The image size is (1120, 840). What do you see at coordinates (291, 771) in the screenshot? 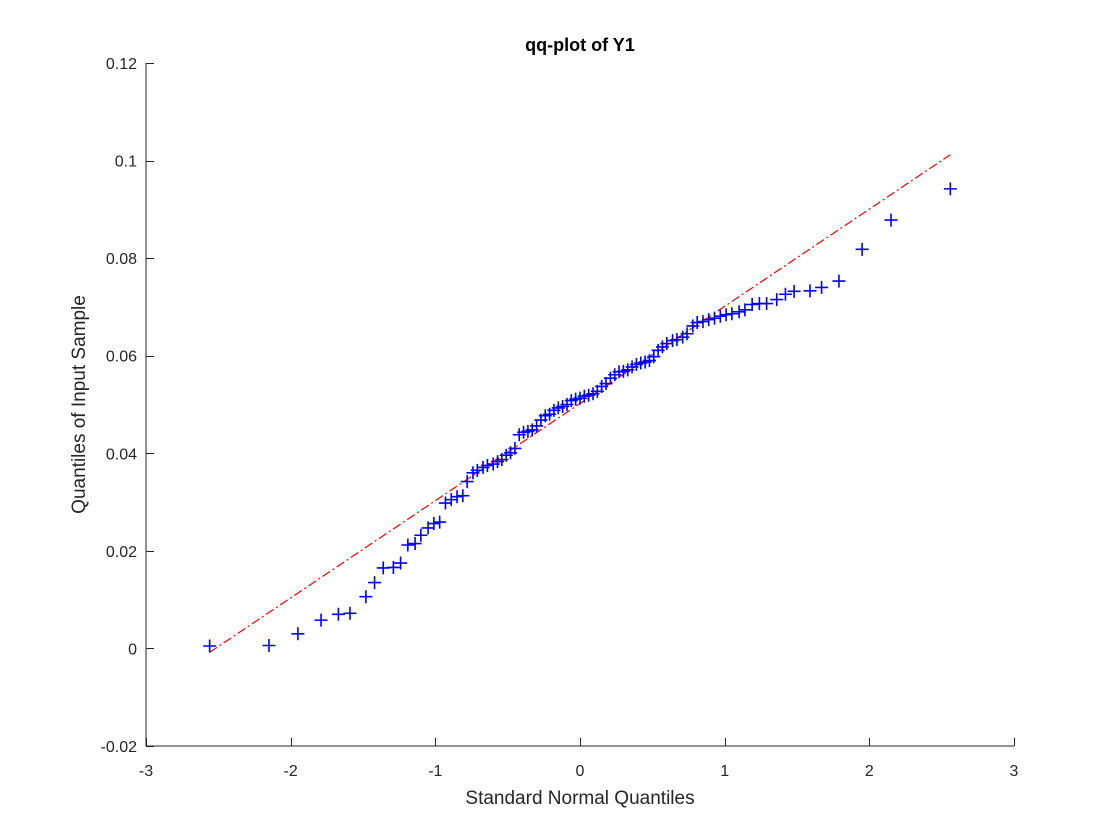
I see `x-tick-label: -2` at bounding box center [291, 771].